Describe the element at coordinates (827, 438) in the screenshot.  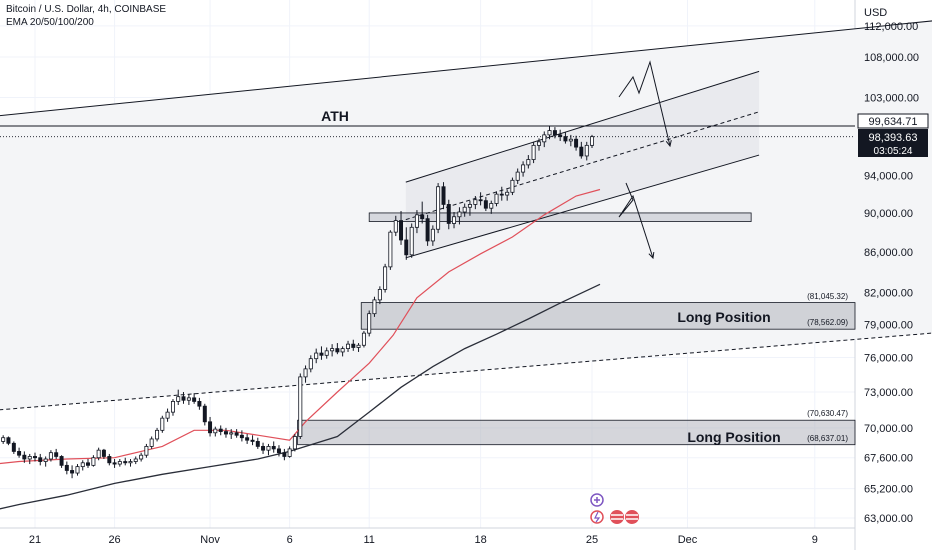
I see `zone-label-lower-bottom: (68,637.01)` at that location.